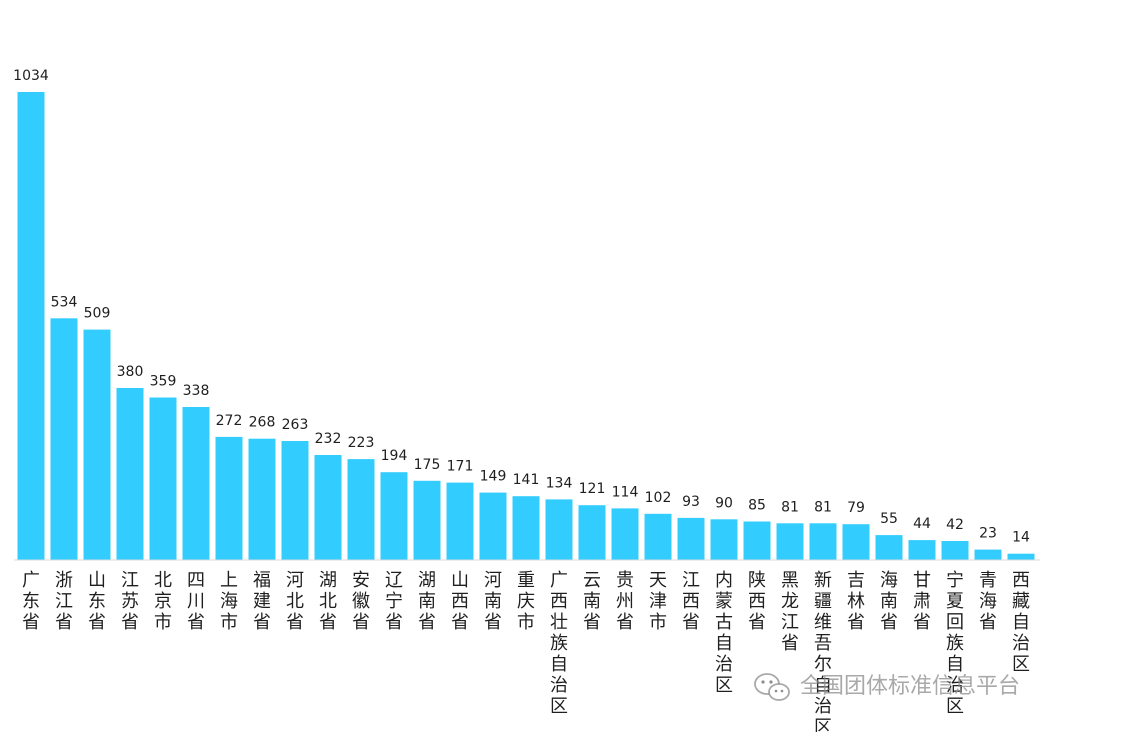 This screenshot has width=1121, height=736. I want to click on data-label-7: 268, so click(262, 423).